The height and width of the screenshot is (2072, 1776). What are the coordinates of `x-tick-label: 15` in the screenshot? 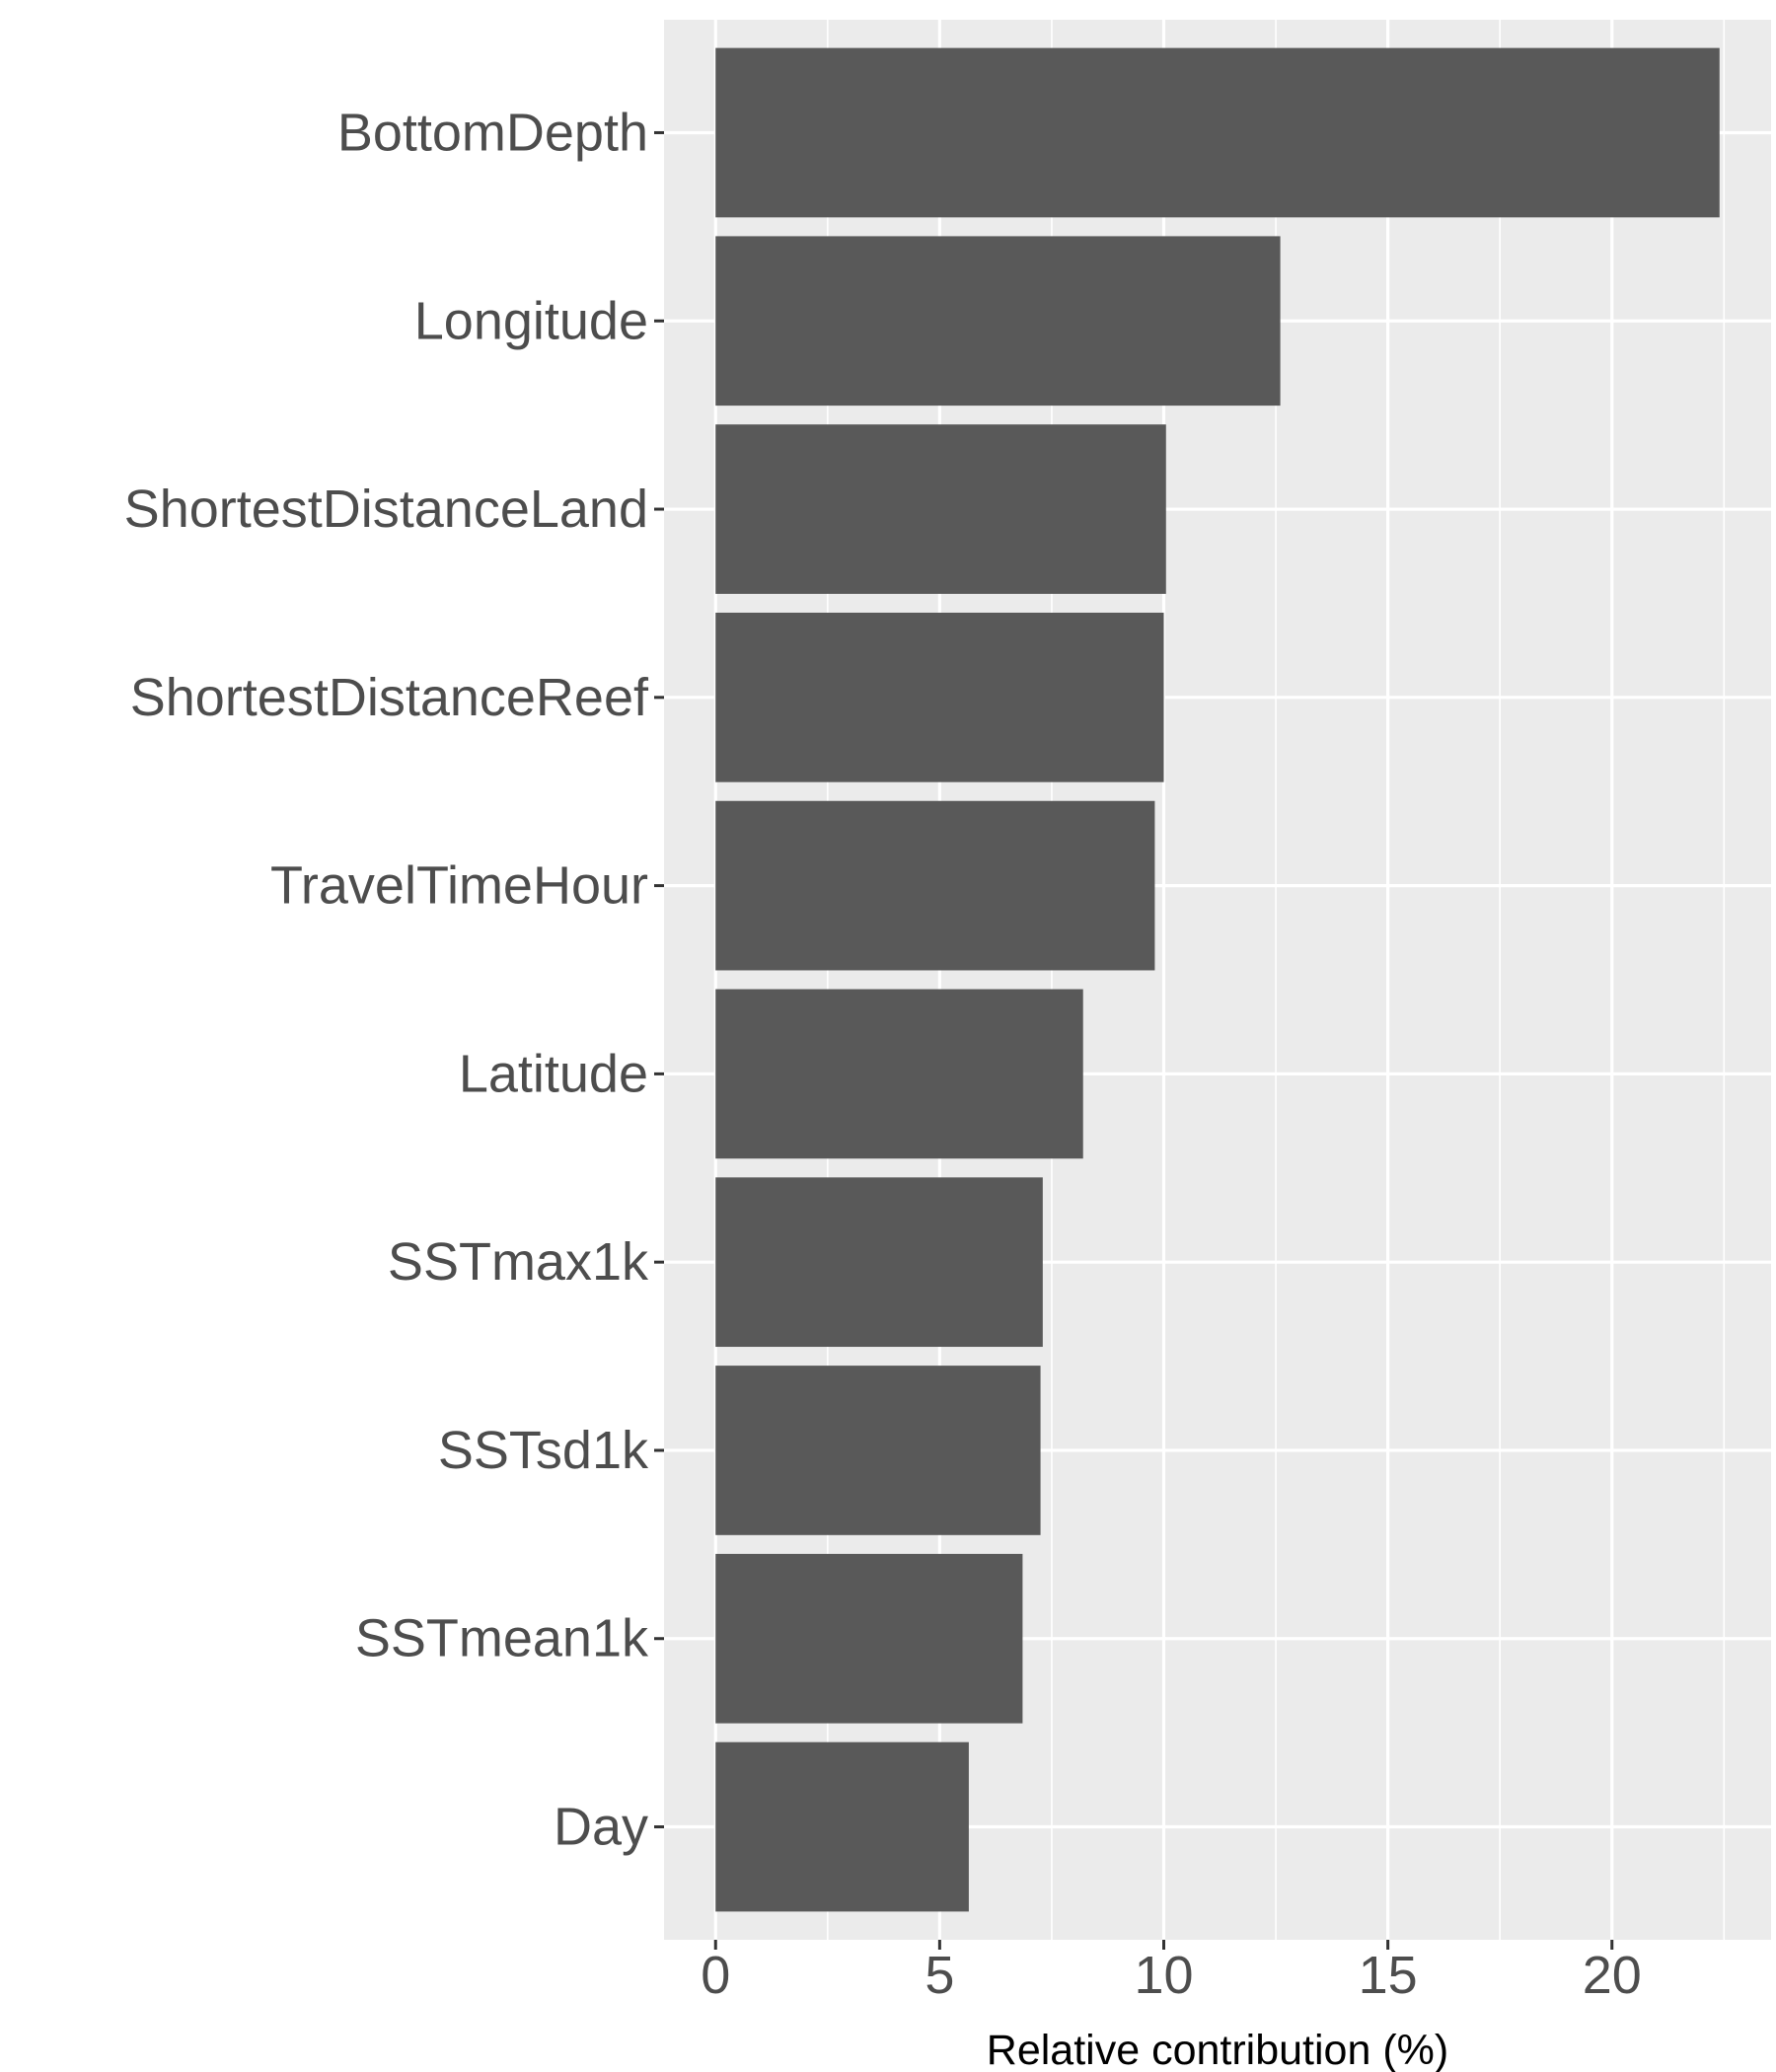 It's located at (1388, 1976).